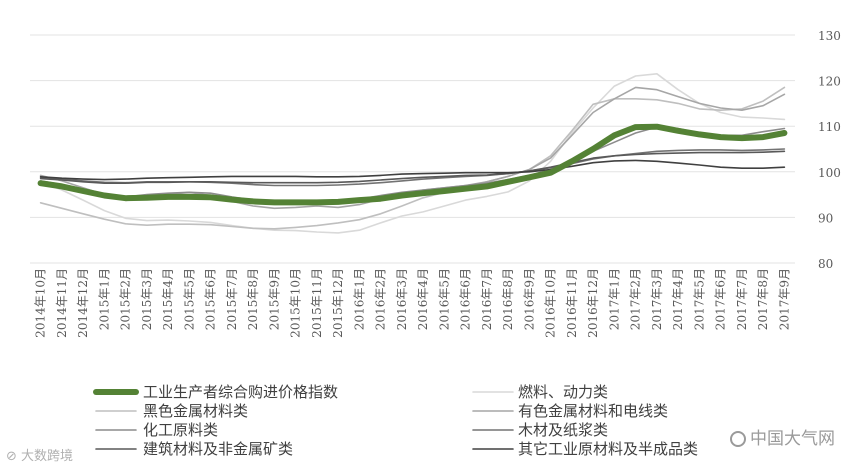  What do you see at coordinates (792, 439) in the screenshot?
I see `watermark-right-text: 中国大气网` at bounding box center [792, 439].